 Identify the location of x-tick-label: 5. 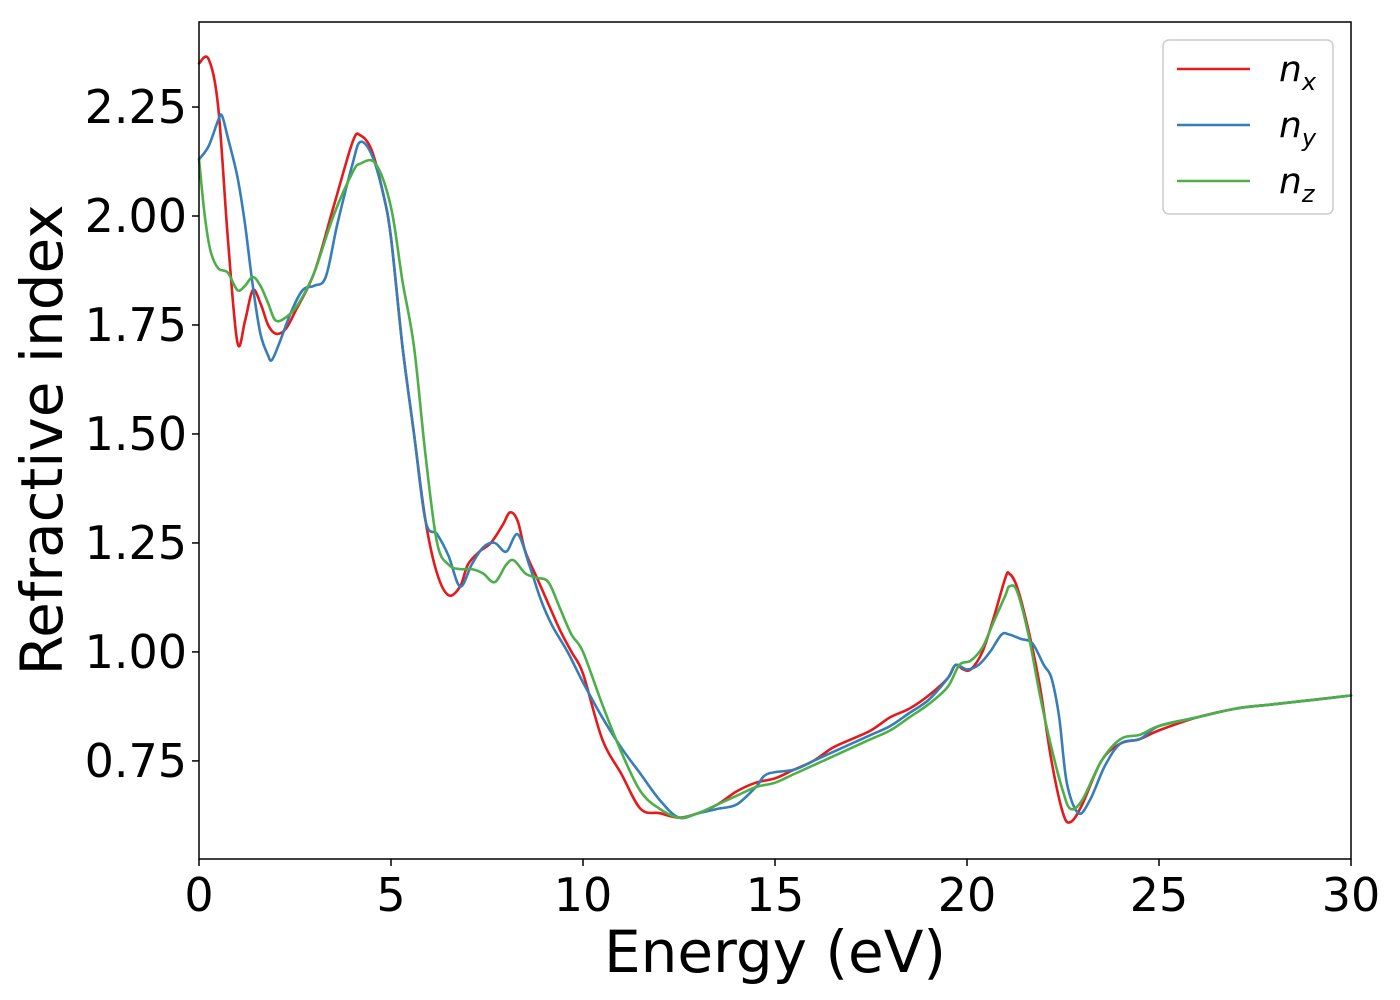
(390, 895).